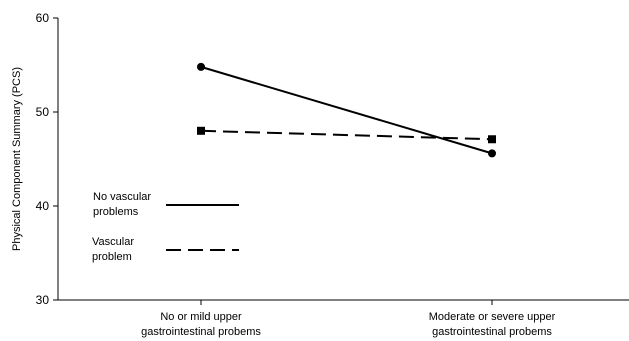 The image size is (629, 341). I want to click on legend: No vascular problems Vascular problem, so click(165, 227).